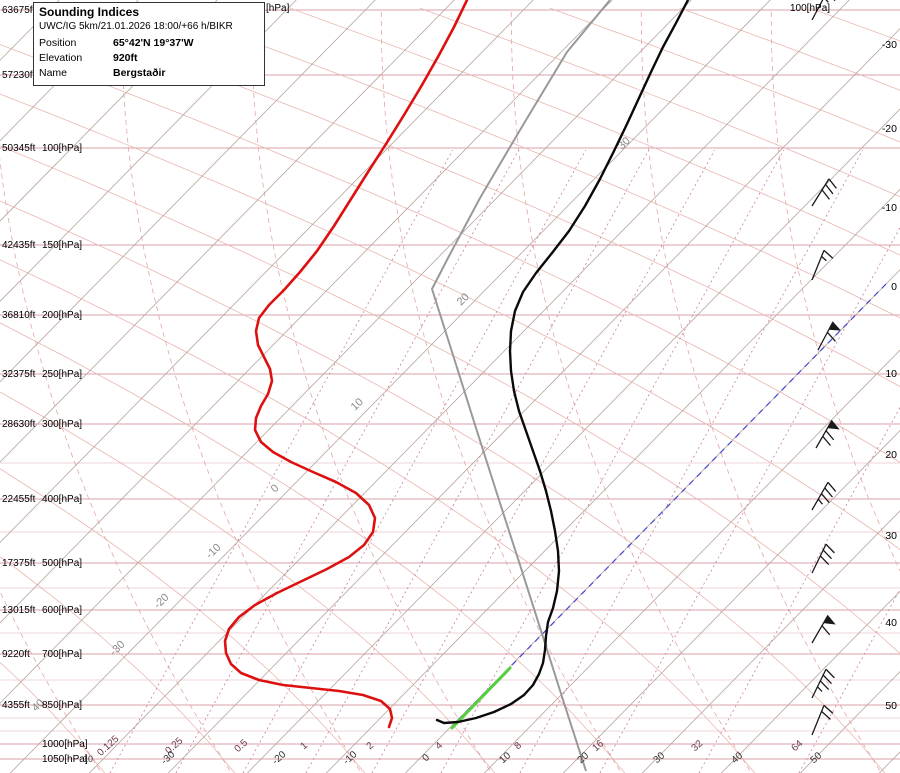  What do you see at coordinates (58, 43) in the screenshot?
I see `position-label: Position` at bounding box center [58, 43].